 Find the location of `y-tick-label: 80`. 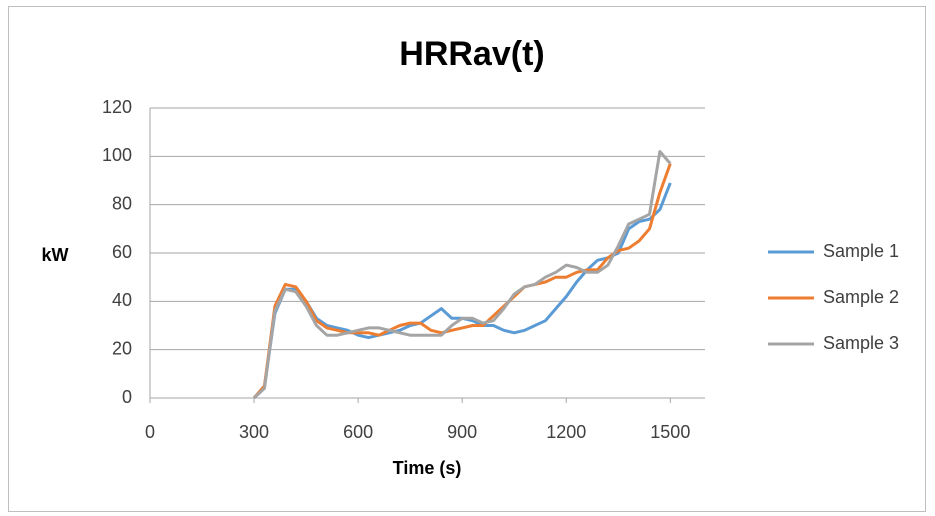

y-tick-label: 80 is located at coordinates (122, 203).